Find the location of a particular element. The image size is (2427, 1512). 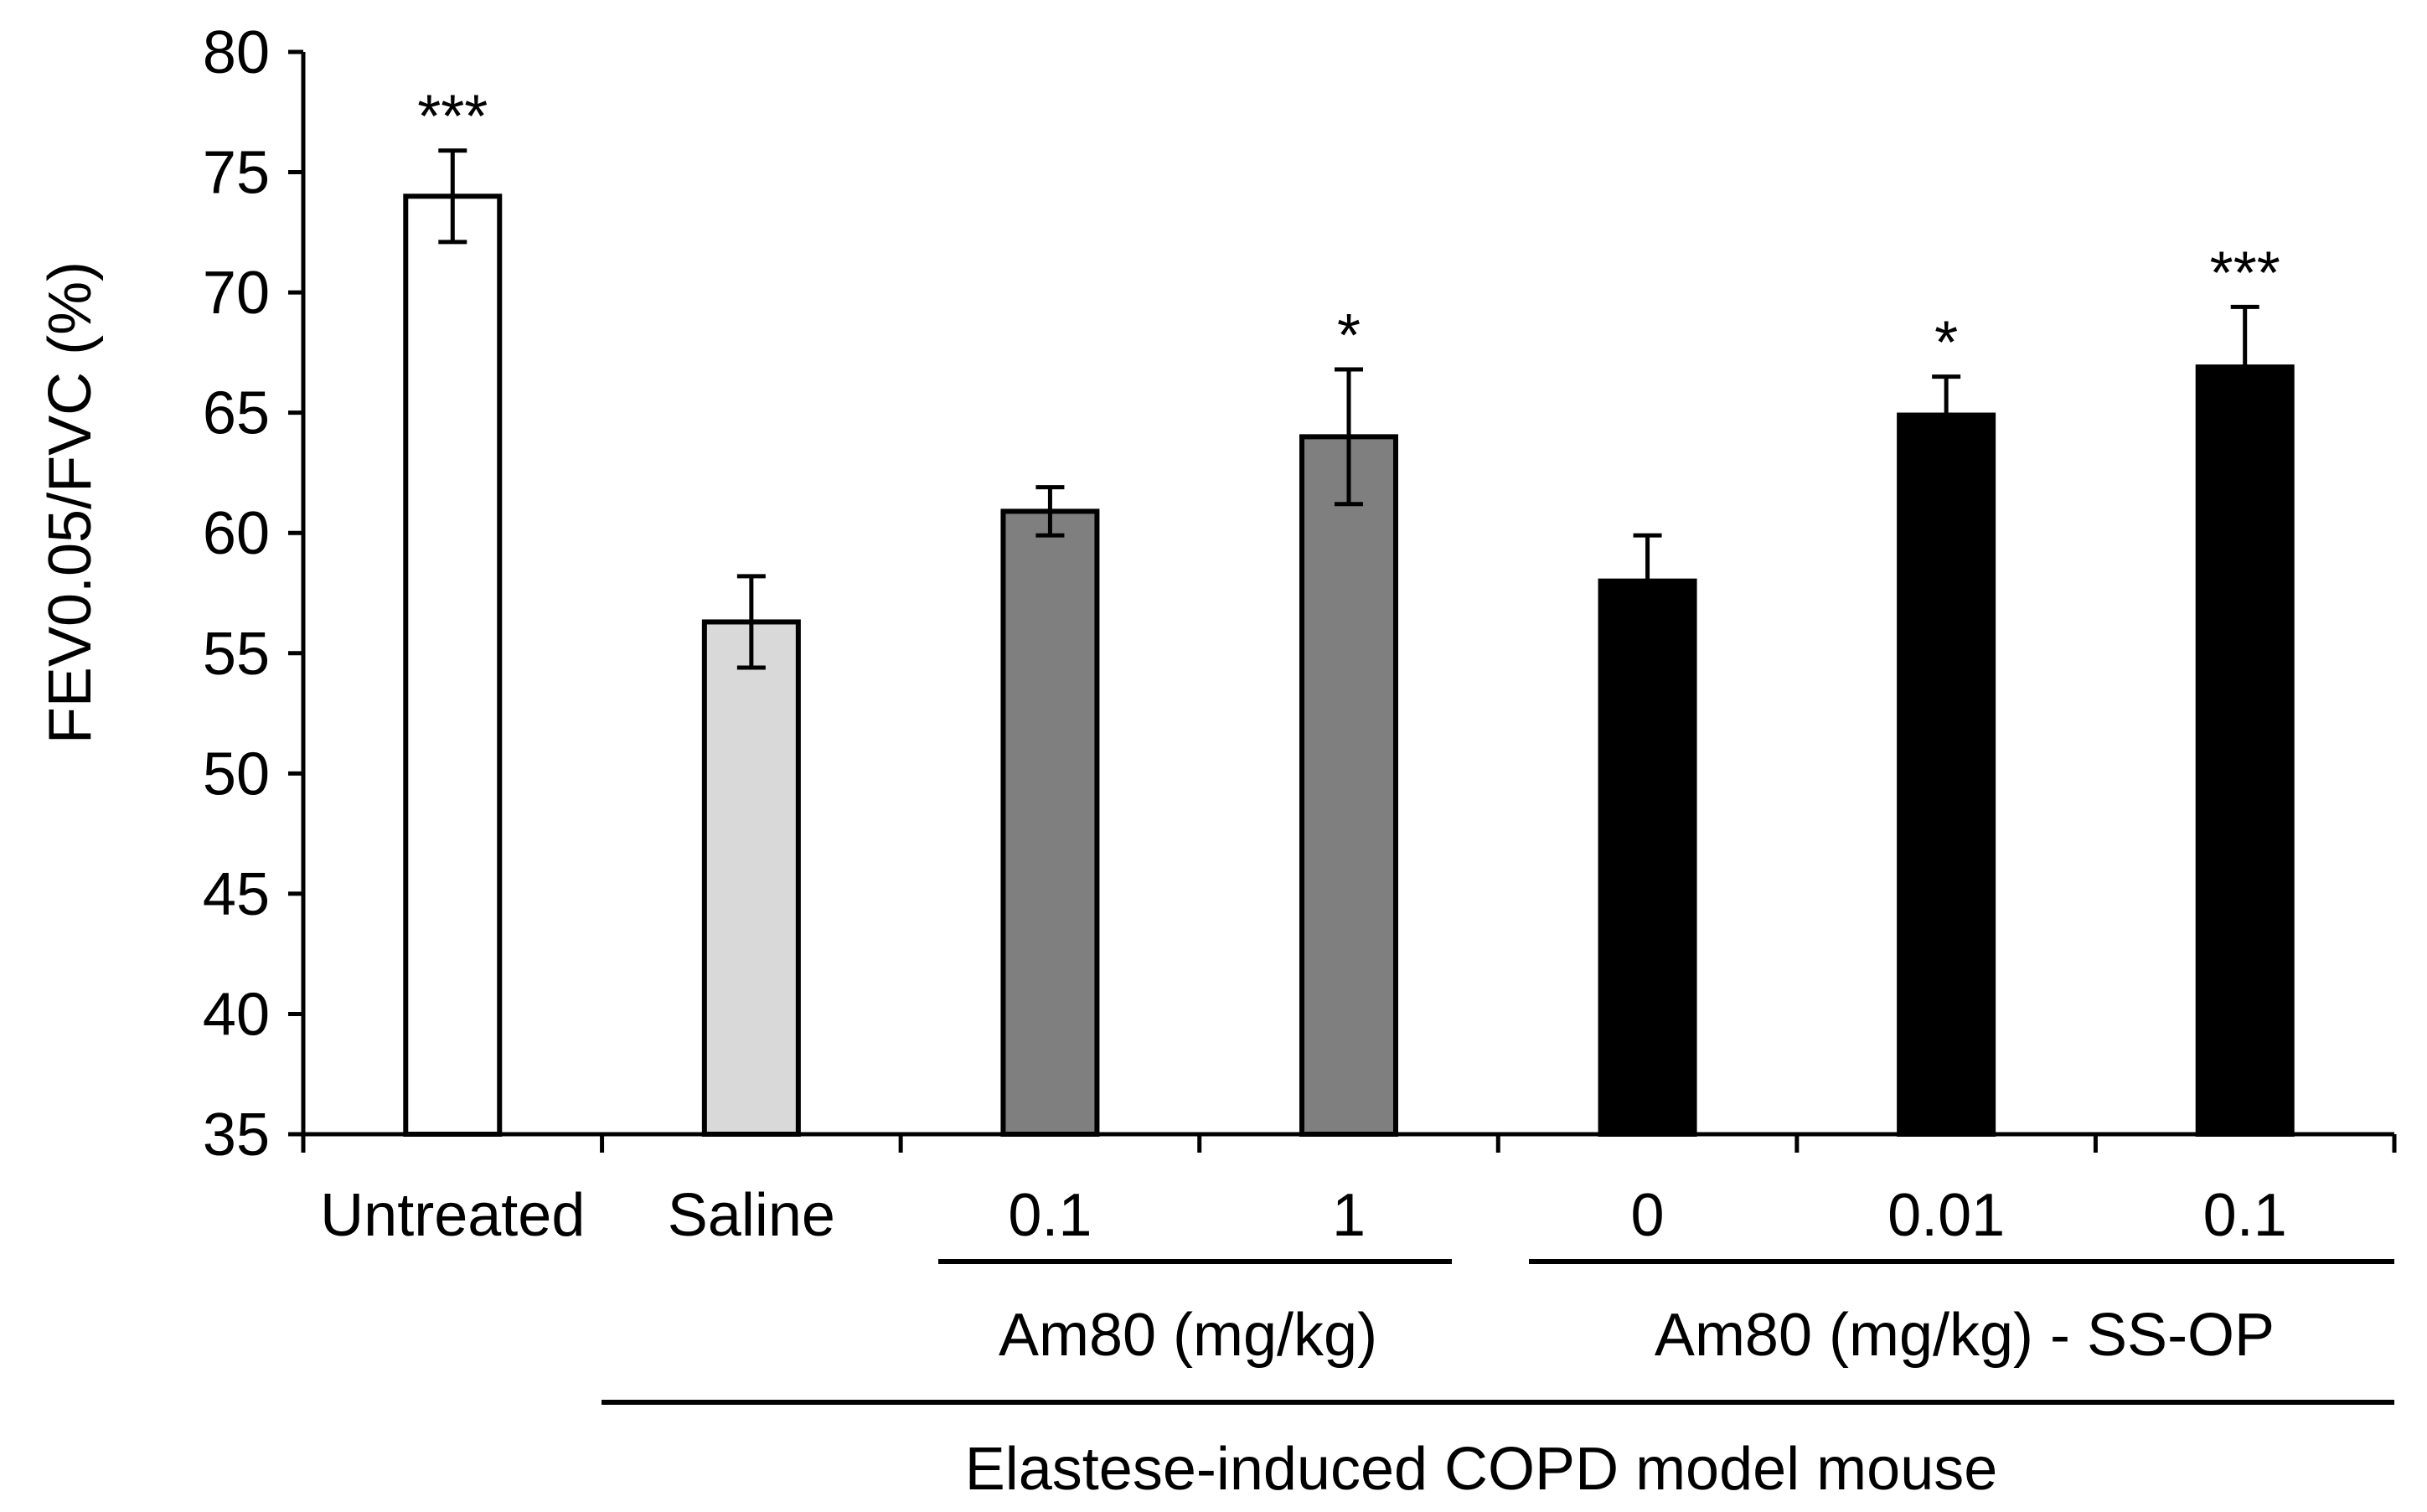

y-tick-label: 70 is located at coordinates (236, 293).